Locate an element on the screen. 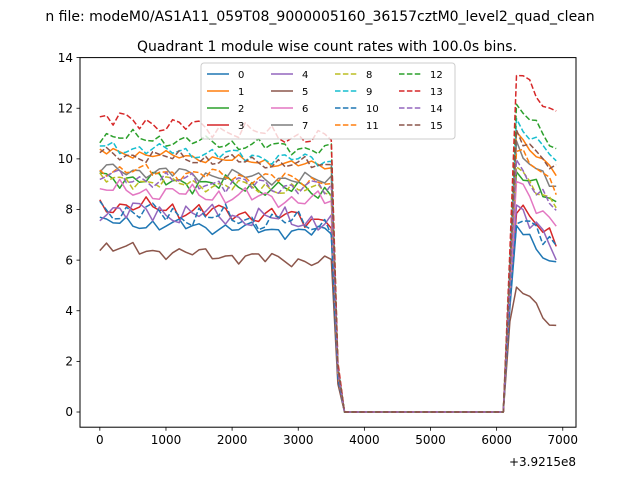 The height and width of the screenshot is (480, 640). y-tick-label: 2 is located at coordinates (69, 362).